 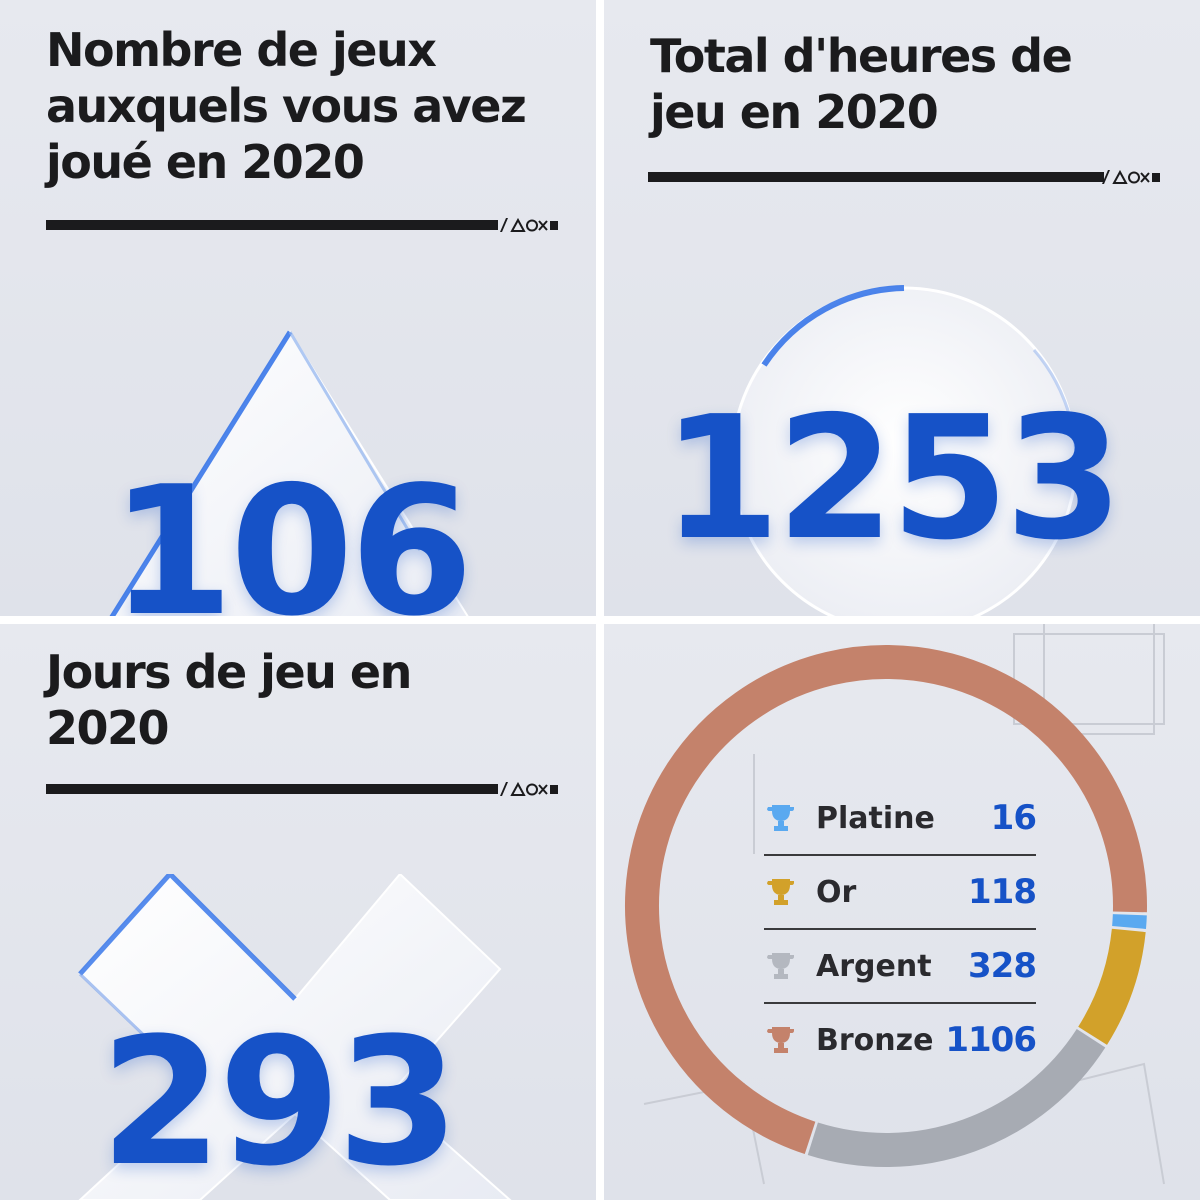 What do you see at coordinates (780, 1040) in the screenshot?
I see `trophy-bronze-icon` at bounding box center [780, 1040].